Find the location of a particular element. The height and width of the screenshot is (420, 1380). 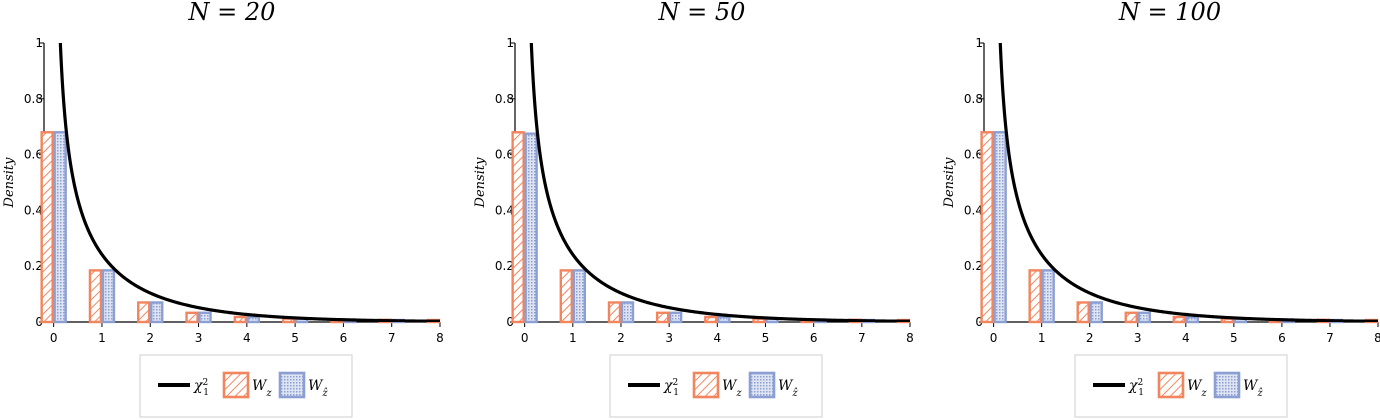

y-tick-label: 1 is located at coordinates (39, 43).